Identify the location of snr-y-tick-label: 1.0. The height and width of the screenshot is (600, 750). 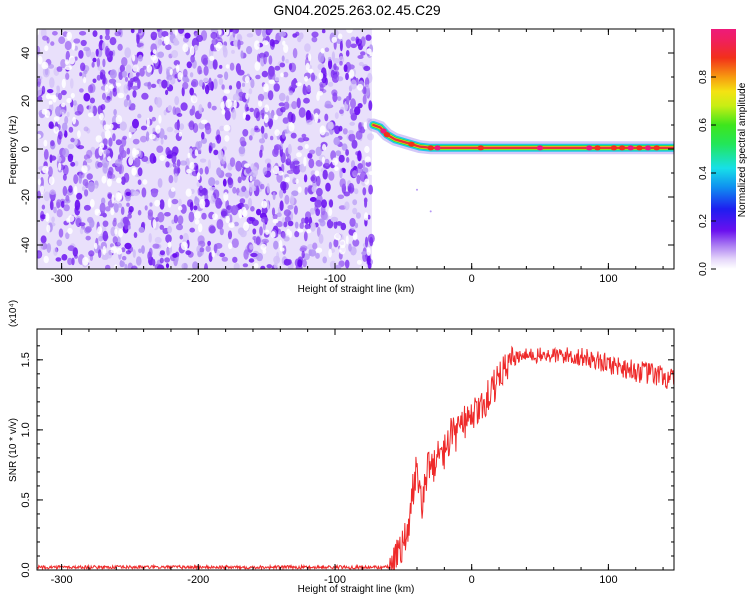
(26, 429).